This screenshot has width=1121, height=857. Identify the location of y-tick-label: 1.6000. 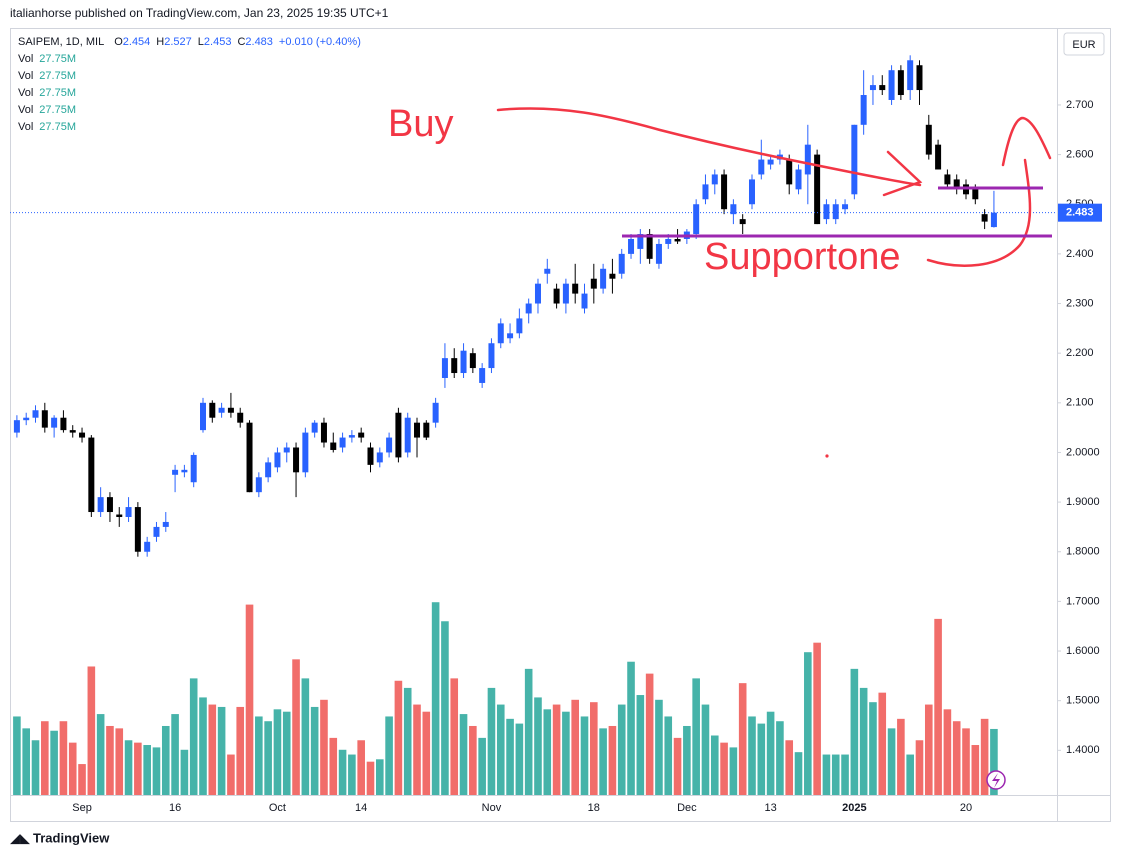
(1083, 651).